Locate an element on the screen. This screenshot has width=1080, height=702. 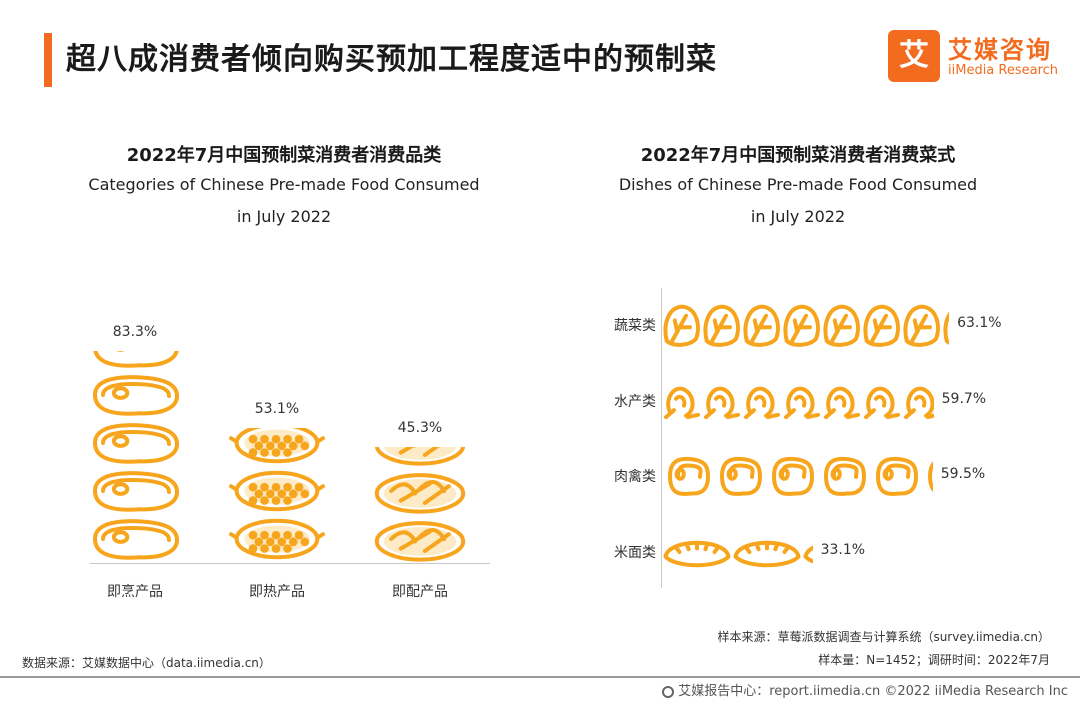
page-title: 超八成消费者倾向购买预加工程度适中的预制菜 is located at coordinates (391, 59).